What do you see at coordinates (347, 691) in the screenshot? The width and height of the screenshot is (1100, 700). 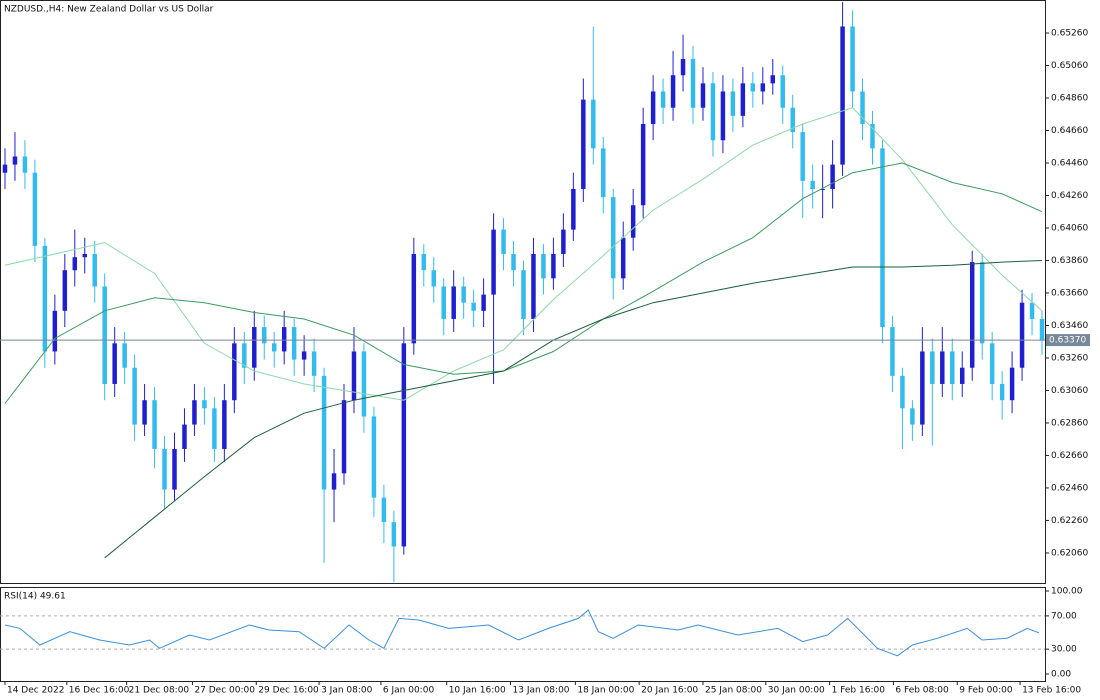 I see `x-tick-label: 3 Jan 08:00` at bounding box center [347, 691].